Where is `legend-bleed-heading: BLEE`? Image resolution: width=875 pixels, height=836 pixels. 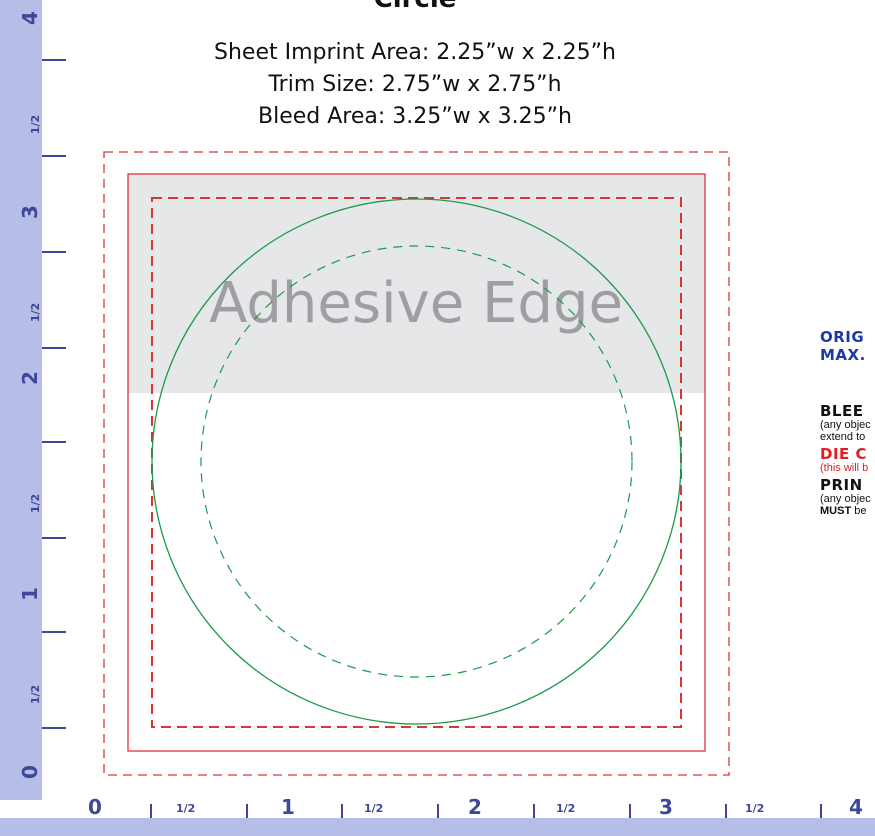
legend-bleed-heading: BLEE is located at coordinates (842, 411).